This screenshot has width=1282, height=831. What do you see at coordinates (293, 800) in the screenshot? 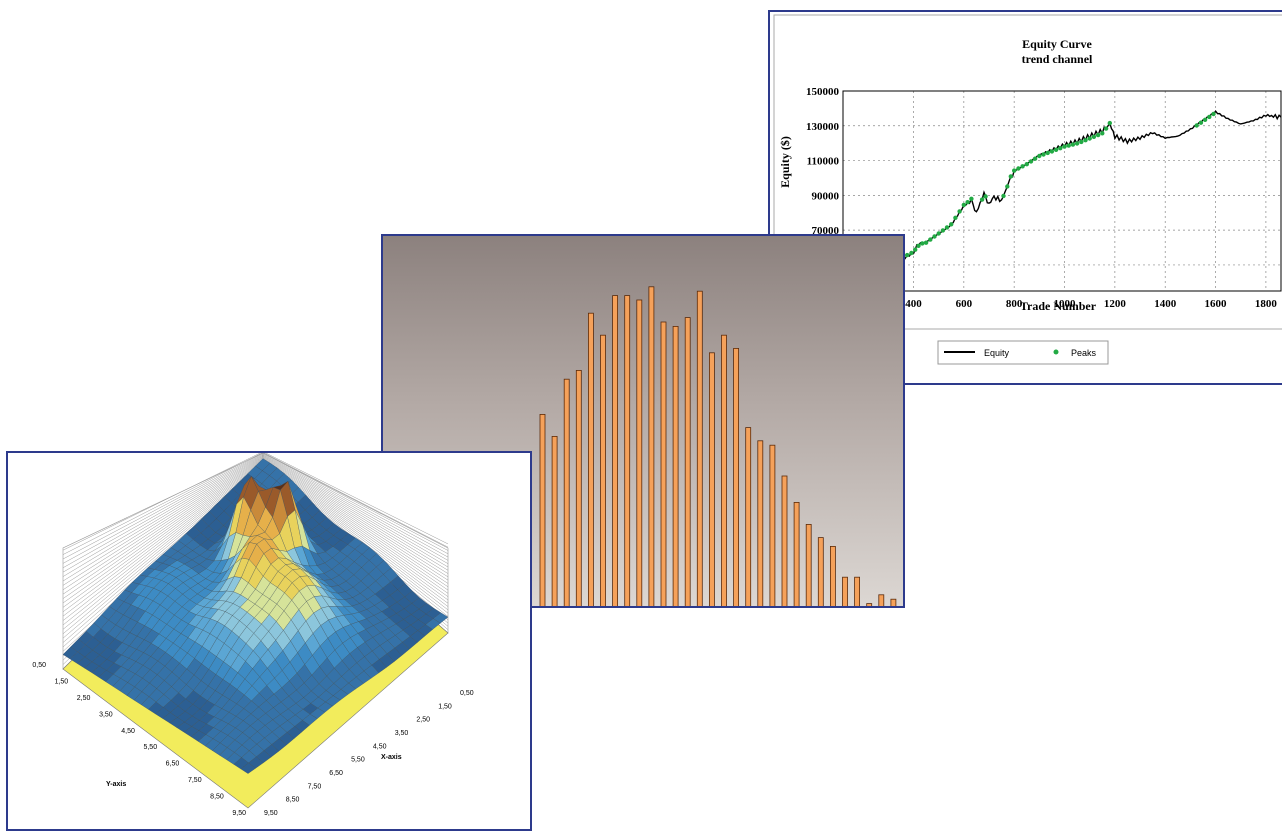
I see `x-tick-label: 8,50` at bounding box center [293, 800].